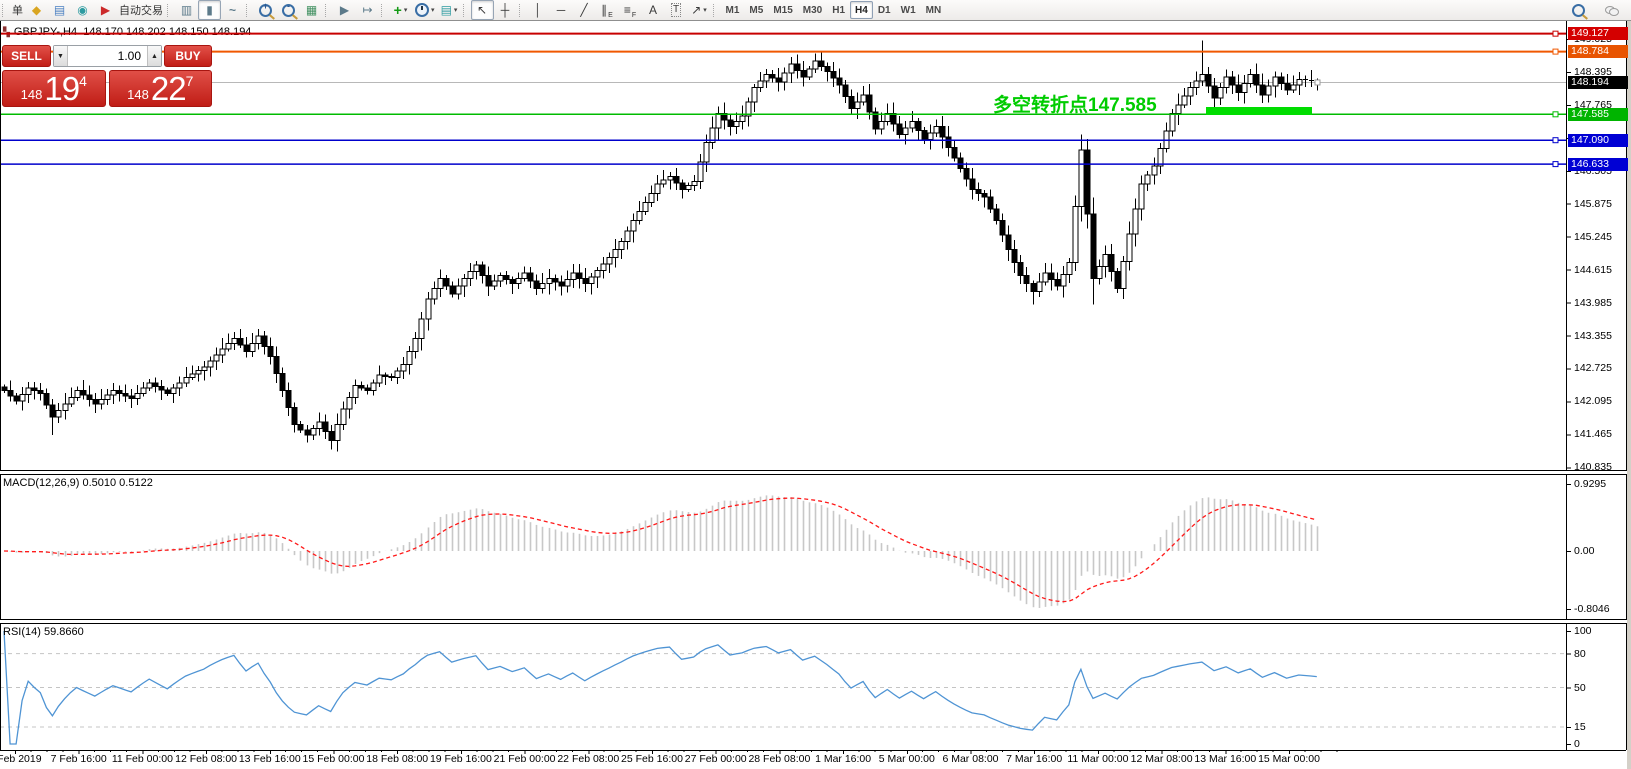 This screenshot has height=769, width=1631. What do you see at coordinates (933, 10) in the screenshot?
I see `timeframe-mn: MN` at bounding box center [933, 10].